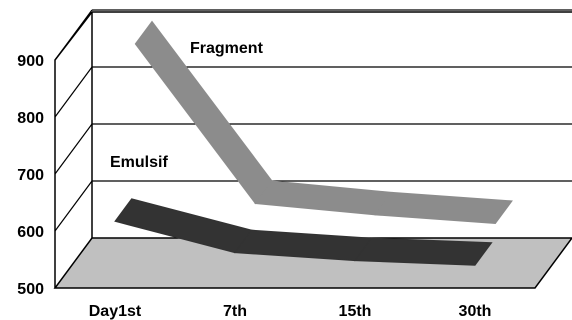 The height and width of the screenshot is (320, 572). What do you see at coordinates (187, 105) in the screenshot?
I see `series-labels: Fragment Emulsif` at bounding box center [187, 105].